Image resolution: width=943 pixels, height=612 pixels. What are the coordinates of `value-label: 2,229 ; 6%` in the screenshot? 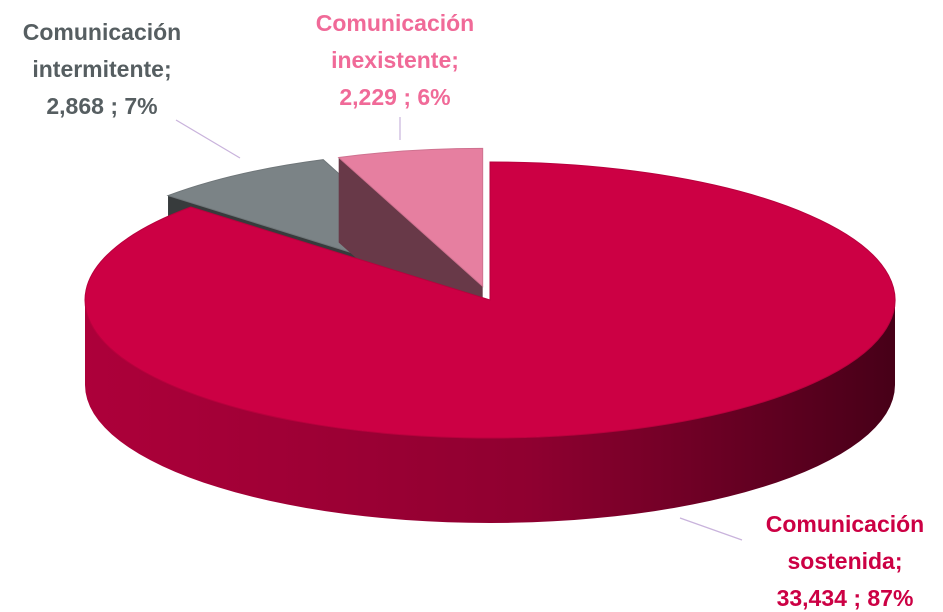 It's located at (394, 97).